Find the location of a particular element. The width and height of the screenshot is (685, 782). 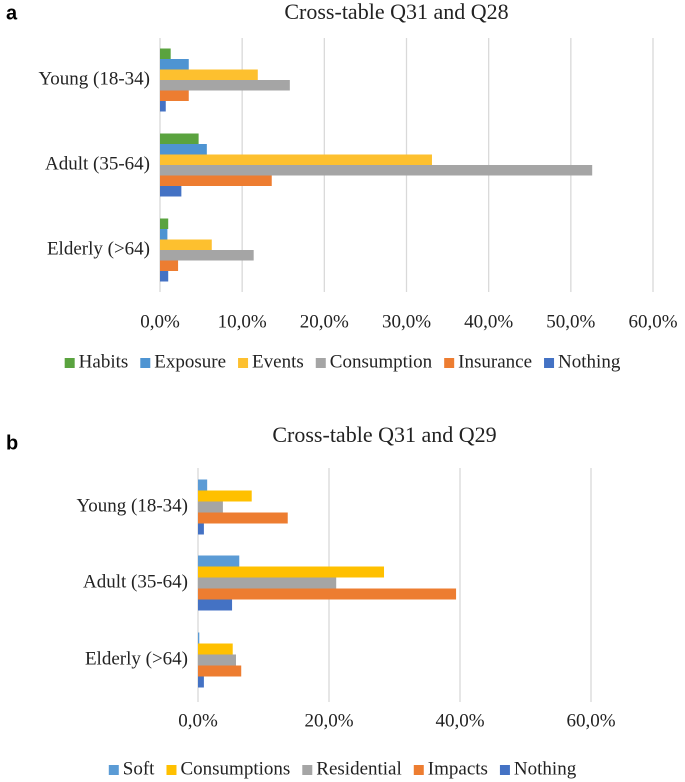

panel-label: a is located at coordinates (12, 13).